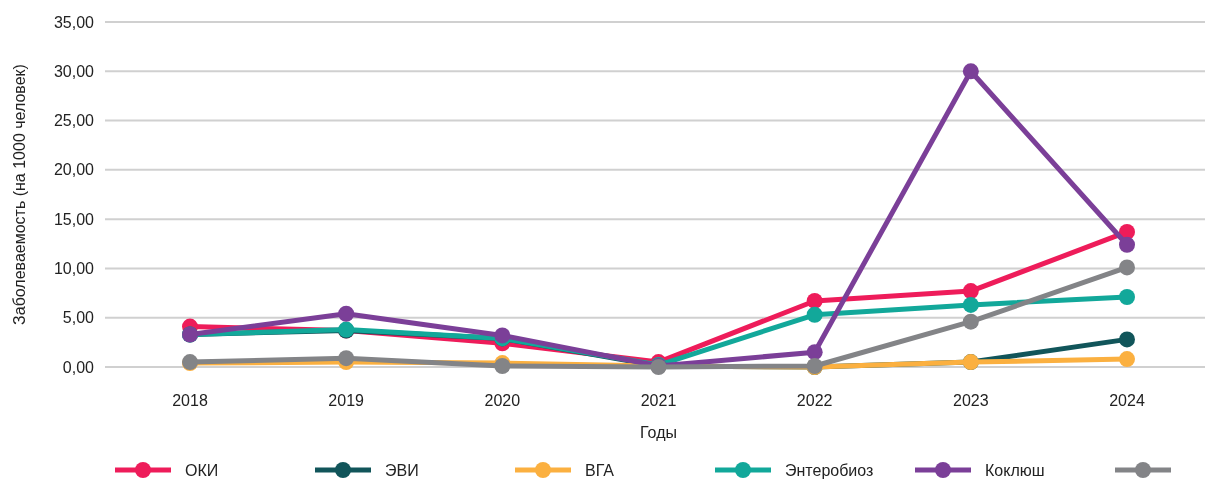  Describe the element at coordinates (829, 470) in the screenshot. I see `legend-label: Энтеробиоз` at that location.